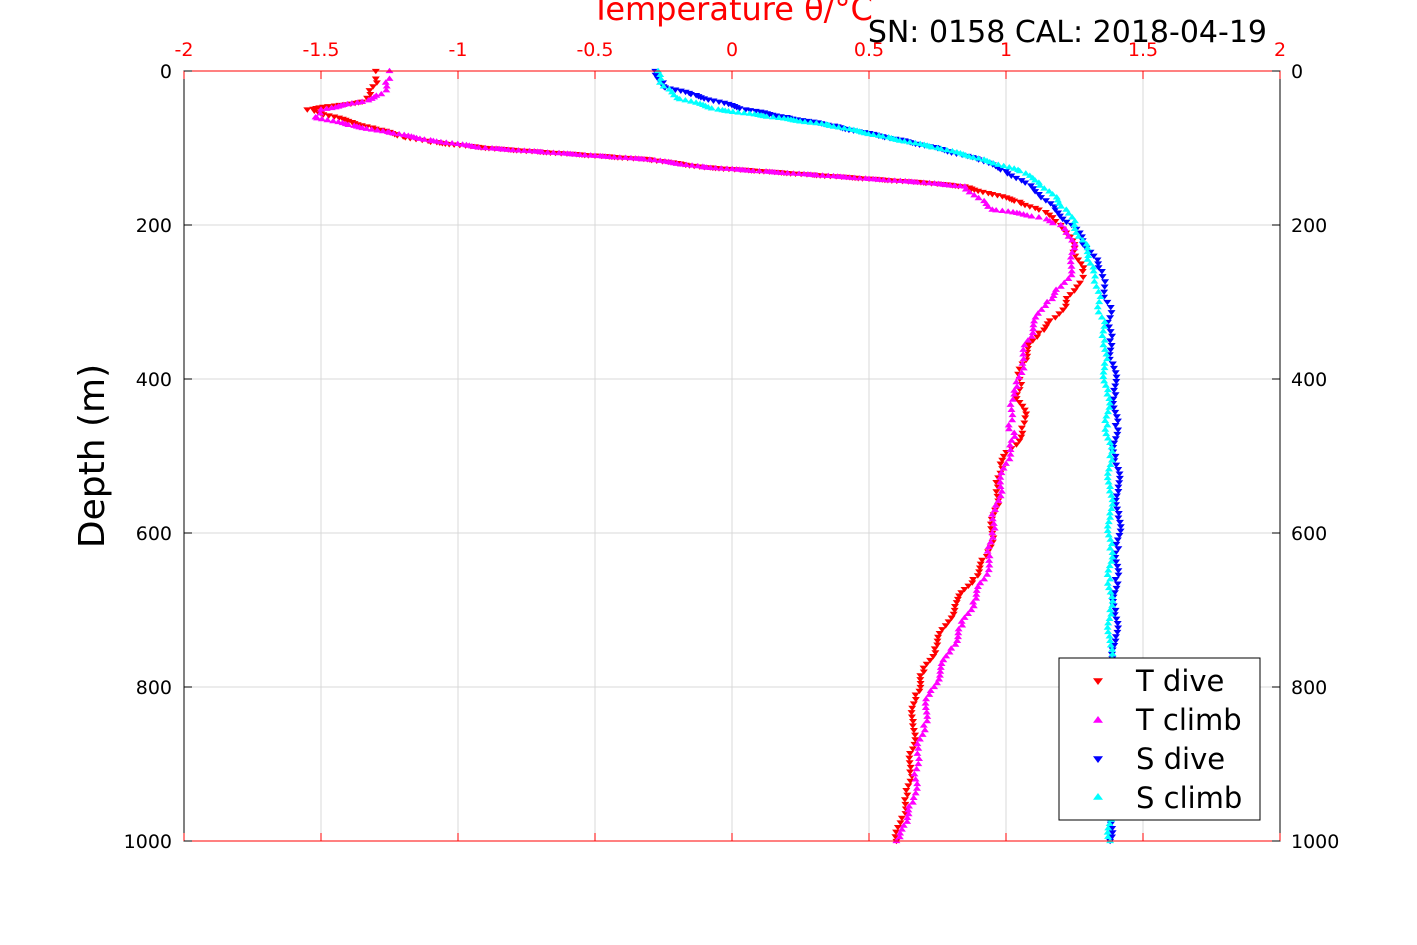  I want to click on y-tick-label-left: 800, so click(154, 688).